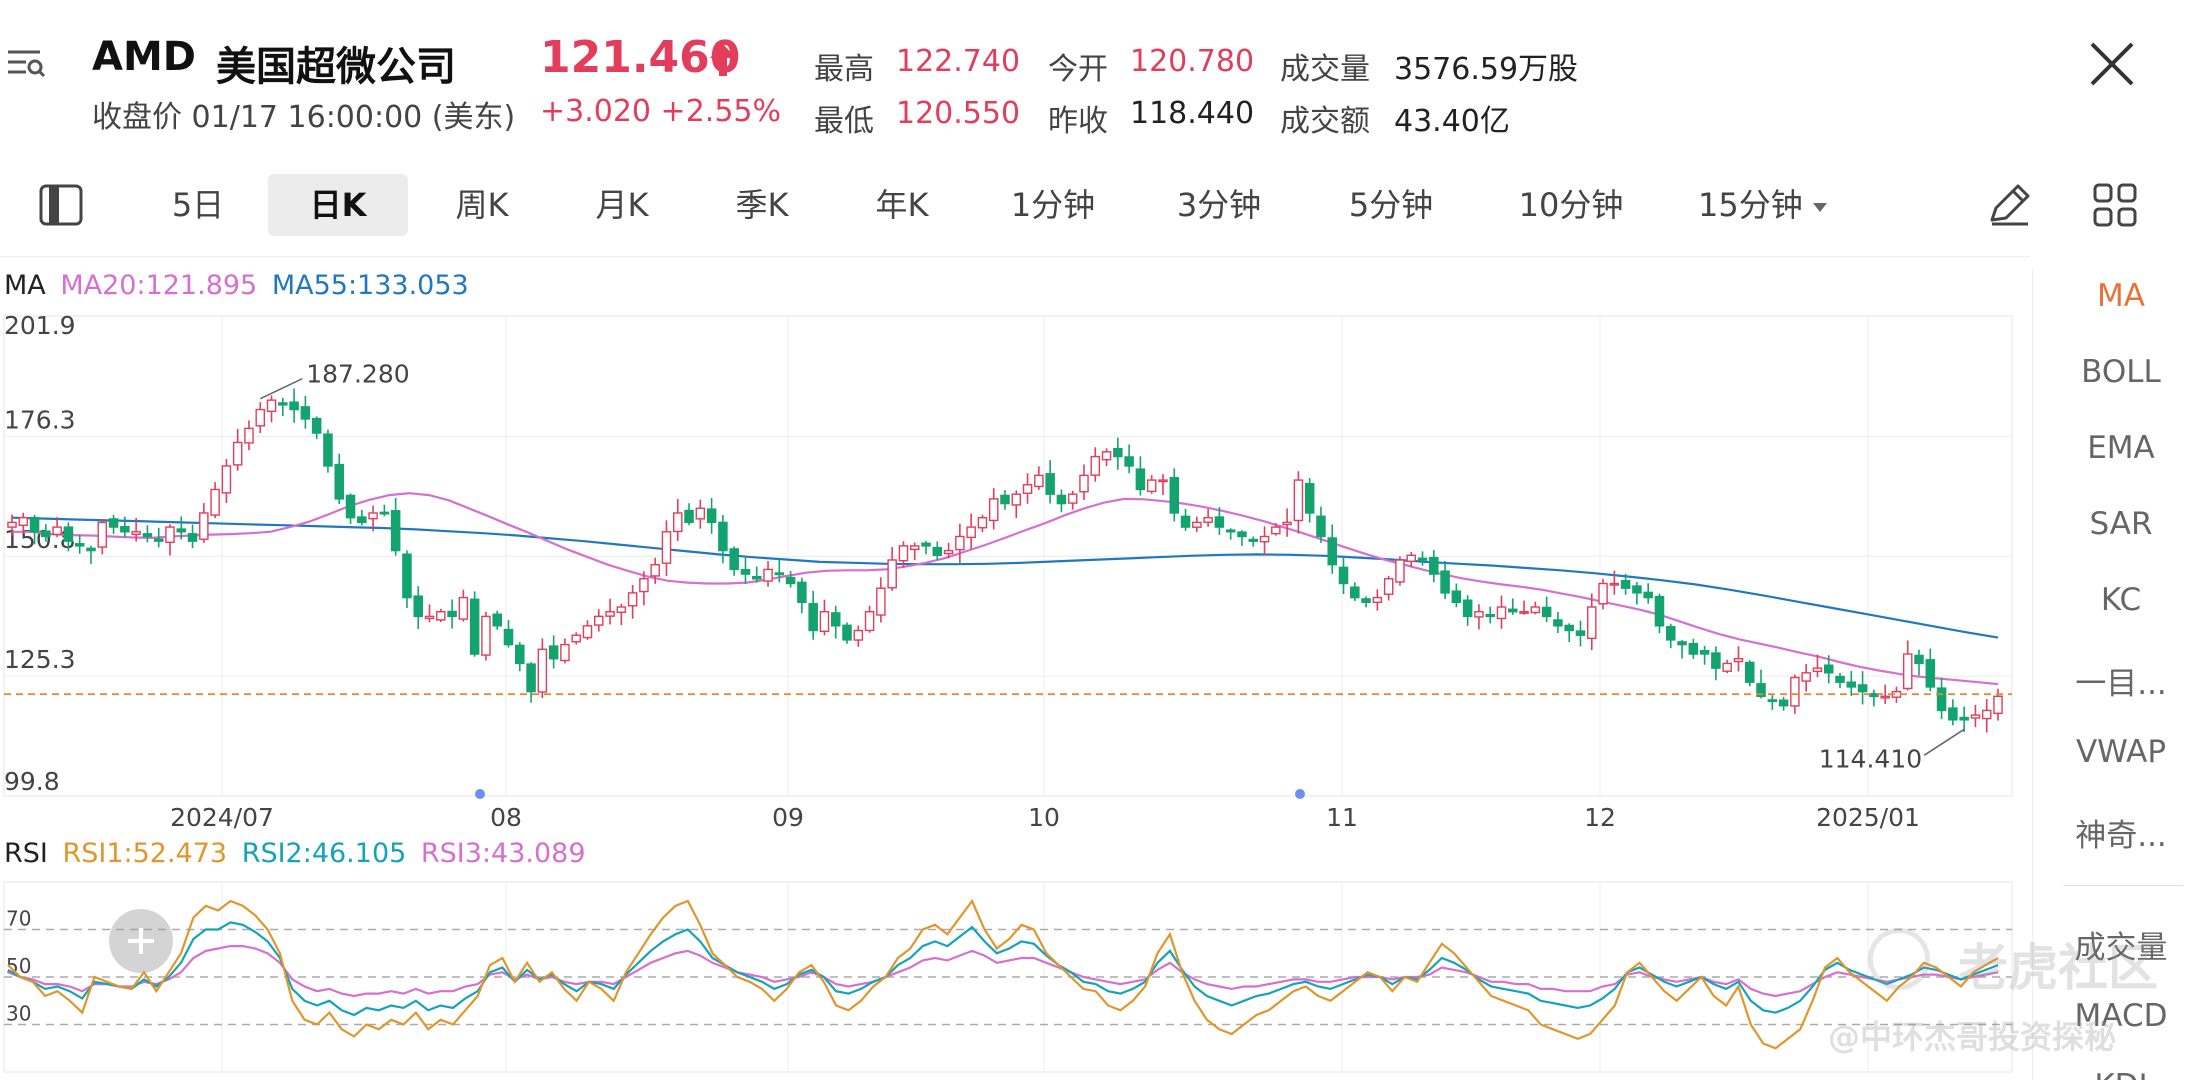  I want to click on add-indicator-icon, so click(141, 941).